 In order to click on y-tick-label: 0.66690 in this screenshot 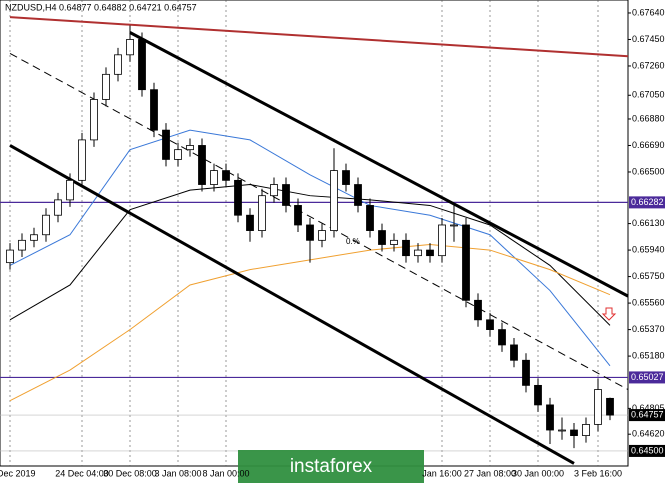, I will do `click(648, 145)`.